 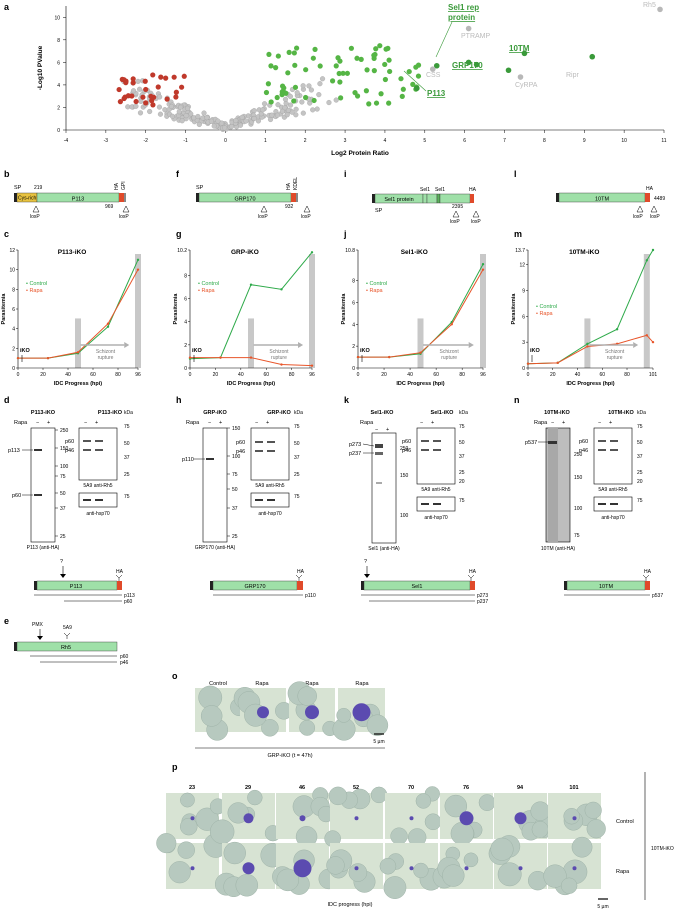 I want to click on svg-text: 100, so click(x=578, y=509).